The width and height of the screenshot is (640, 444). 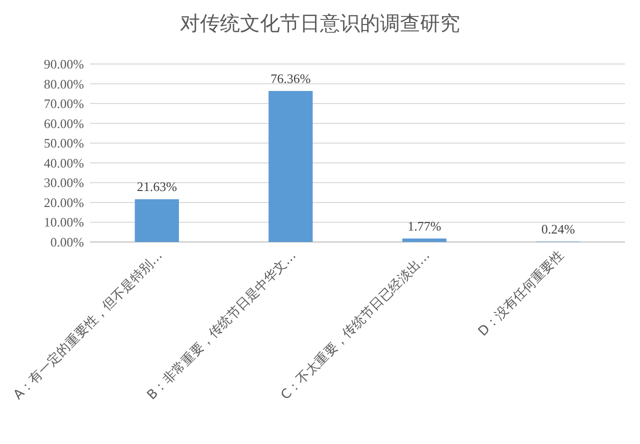 What do you see at coordinates (157, 186) in the screenshot?
I see `data-label: 21.63%` at bounding box center [157, 186].